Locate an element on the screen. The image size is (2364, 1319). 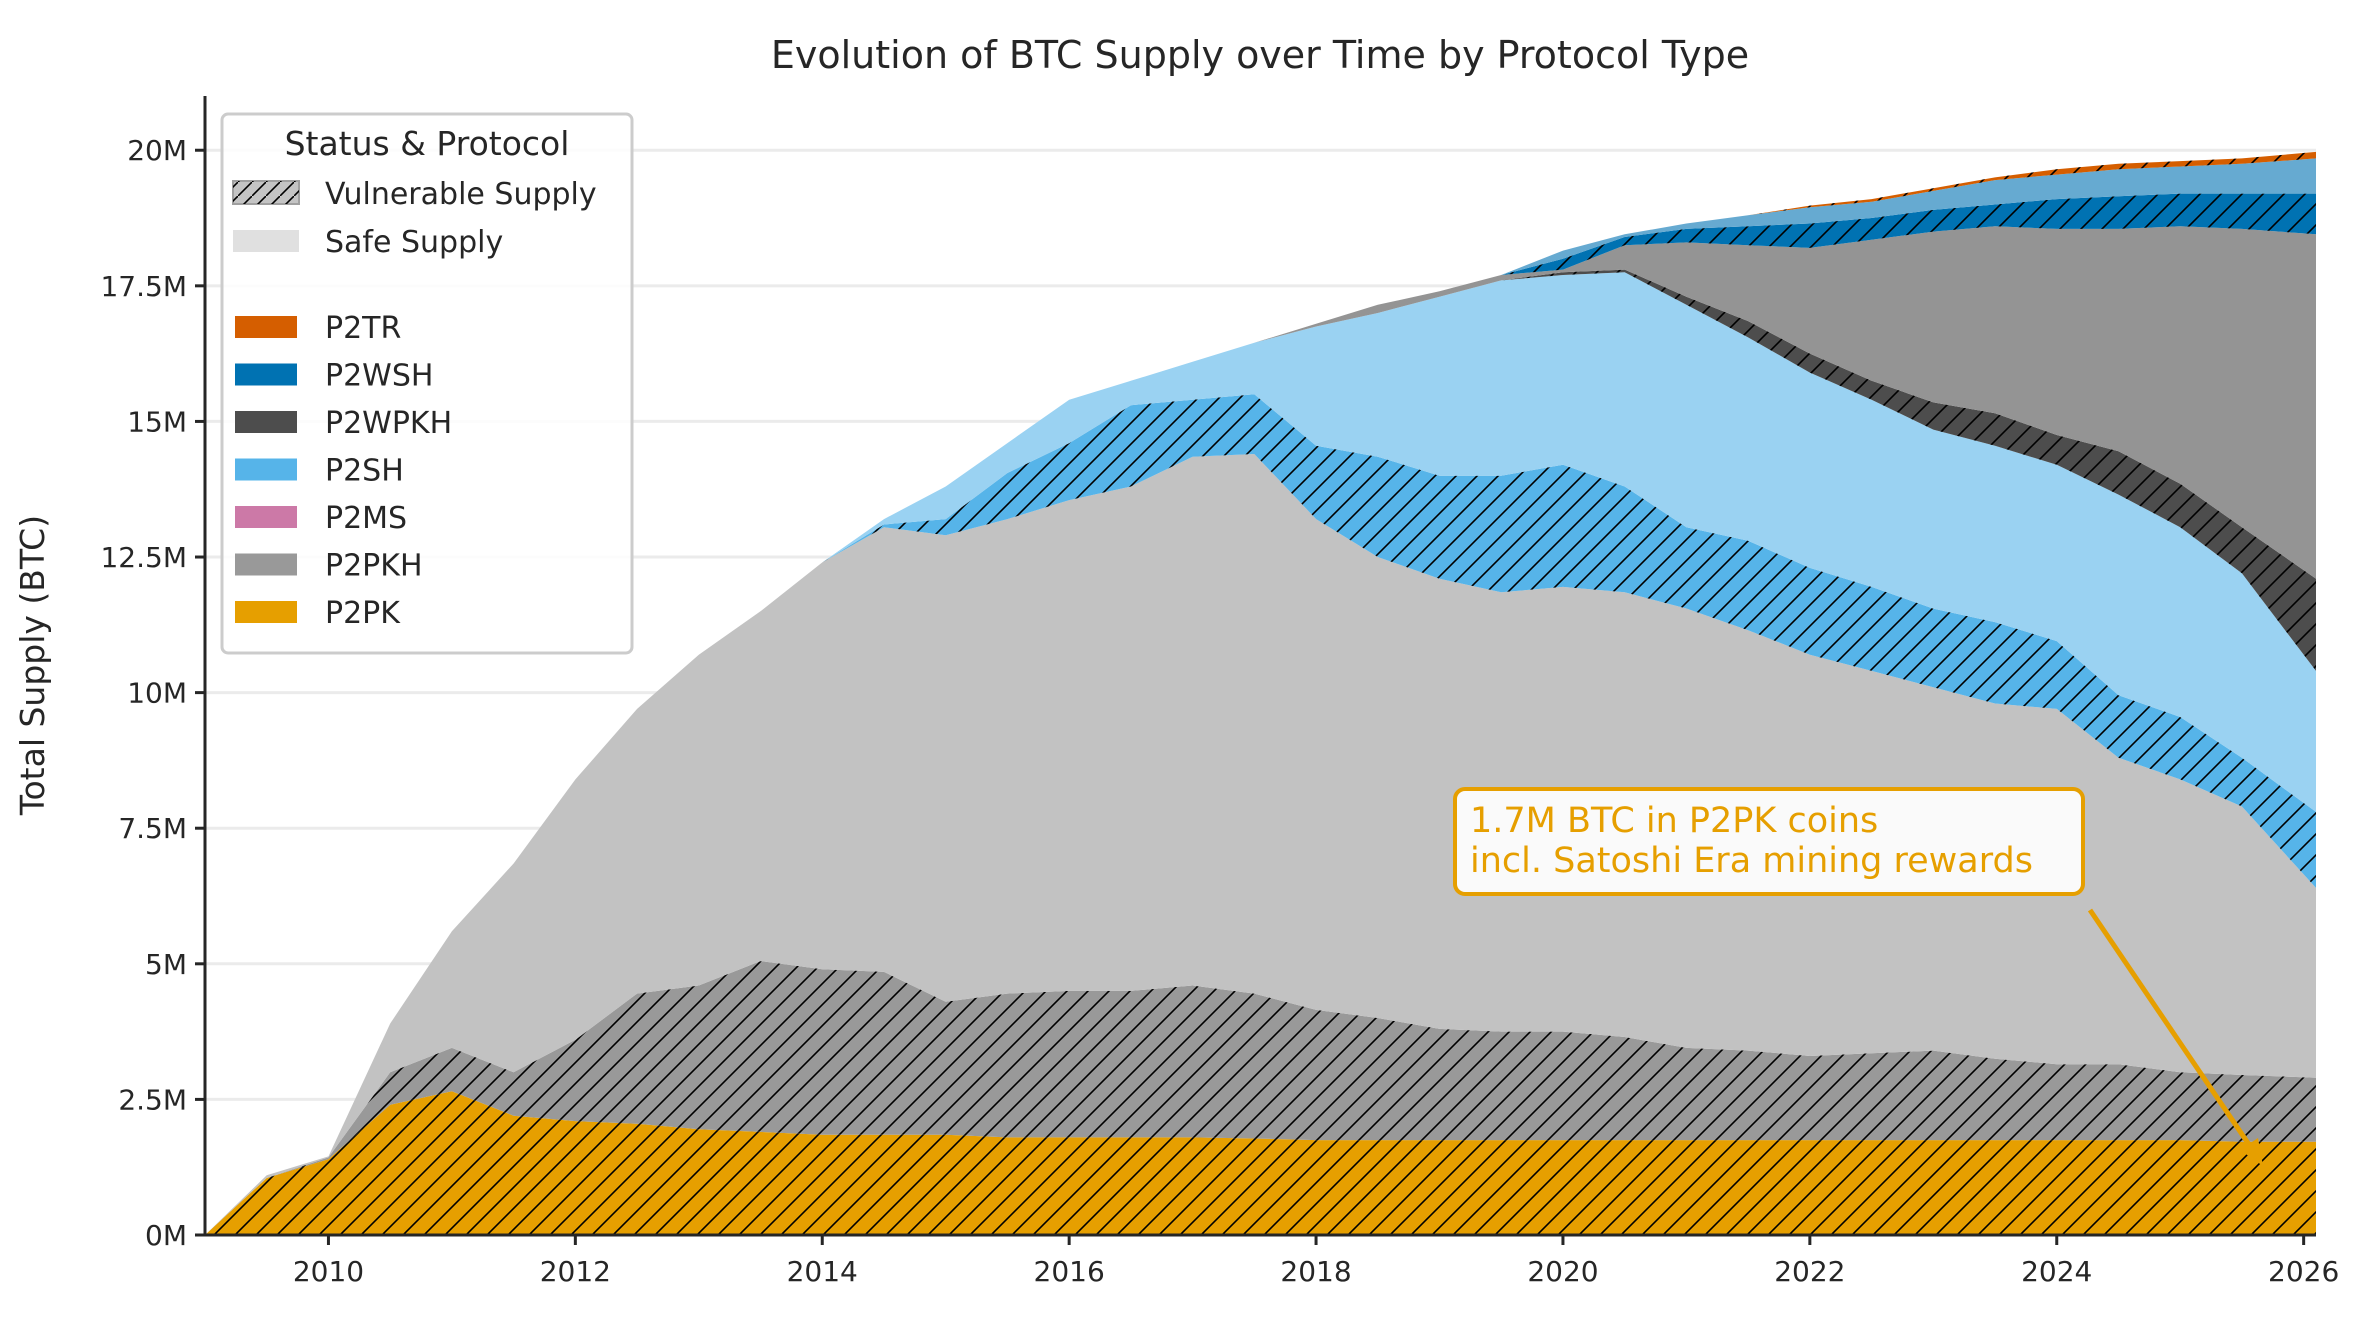
legend-entry-p2wsh: P2WSH is located at coordinates (334, 376).